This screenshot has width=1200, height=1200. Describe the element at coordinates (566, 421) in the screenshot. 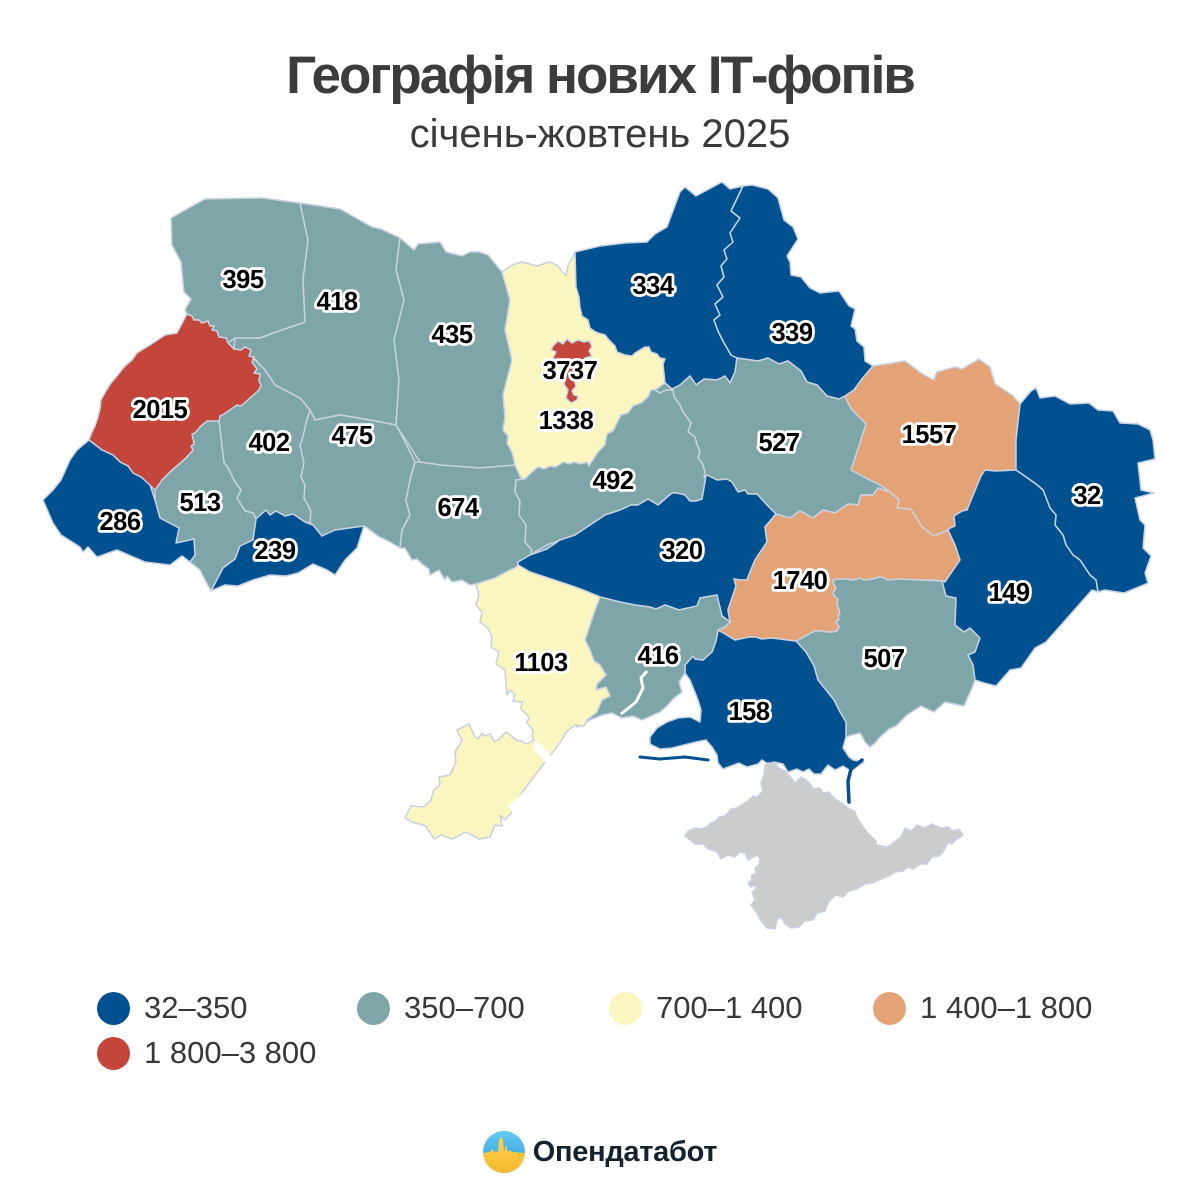

I see `svg-text: 1338` at that location.